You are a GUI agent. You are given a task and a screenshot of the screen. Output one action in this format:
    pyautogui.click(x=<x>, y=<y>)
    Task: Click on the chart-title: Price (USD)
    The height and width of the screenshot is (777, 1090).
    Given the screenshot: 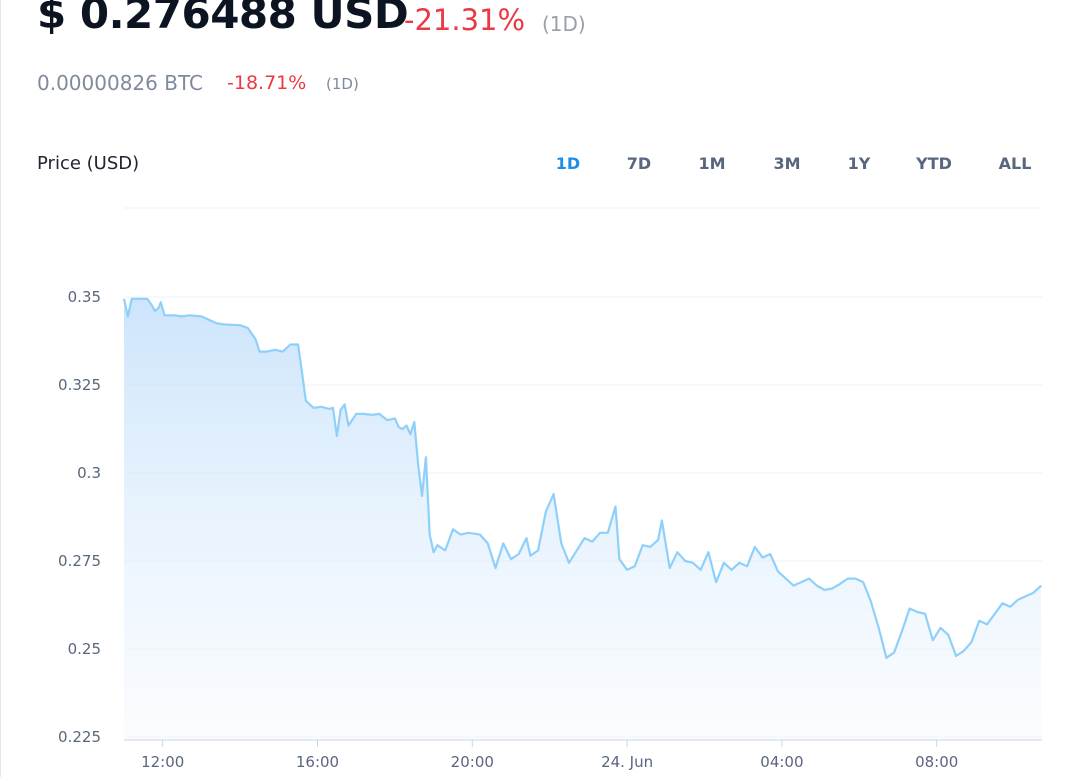 What is the action you would take?
    pyautogui.click(x=88, y=163)
    